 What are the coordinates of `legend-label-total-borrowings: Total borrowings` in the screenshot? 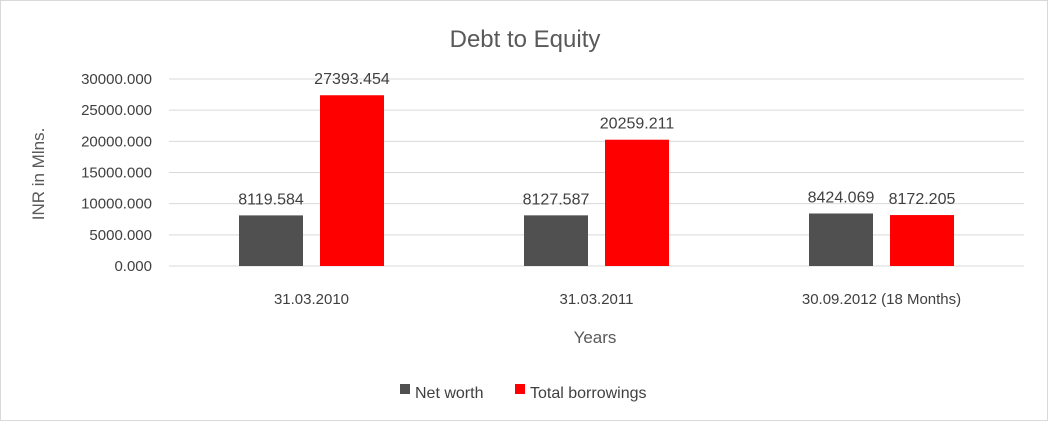 It's located at (588, 393).